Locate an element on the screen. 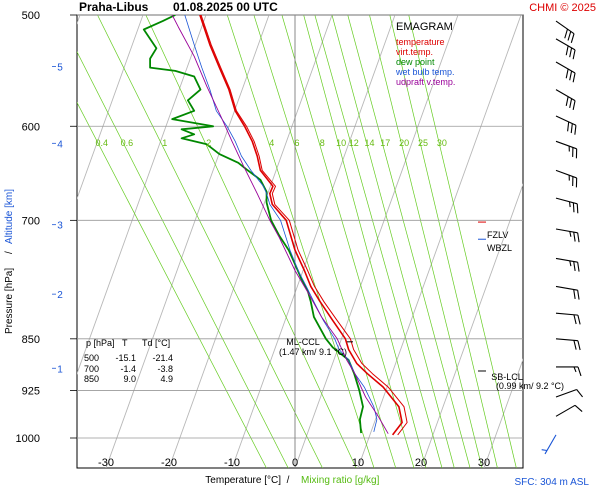 This screenshot has width=600, height=500. y-tick-label: 1000 is located at coordinates (28, 439).